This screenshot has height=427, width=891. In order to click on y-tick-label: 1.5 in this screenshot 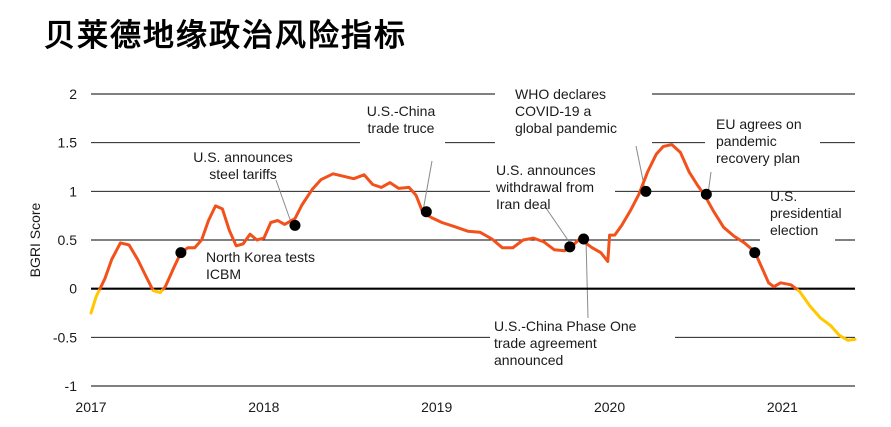, I will do `click(68, 143)`.